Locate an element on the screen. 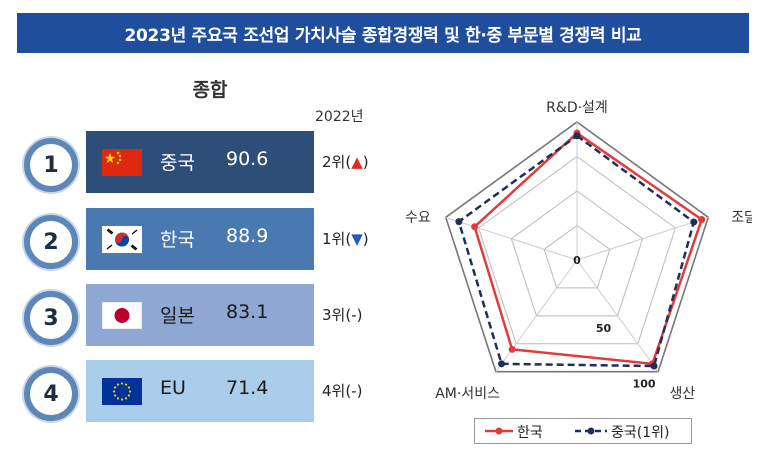  prev-rank-change: 1위(▼) is located at coordinates (345, 238).